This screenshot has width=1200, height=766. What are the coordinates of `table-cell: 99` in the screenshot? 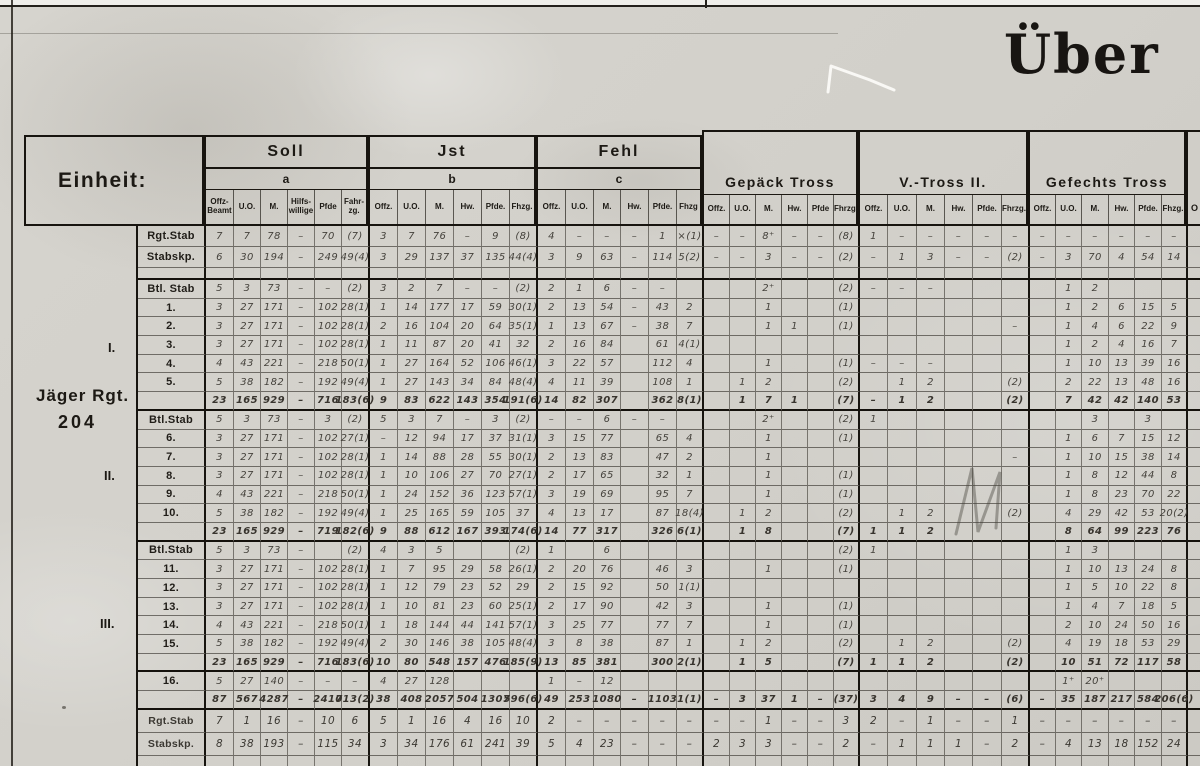 It's located at (1122, 532).